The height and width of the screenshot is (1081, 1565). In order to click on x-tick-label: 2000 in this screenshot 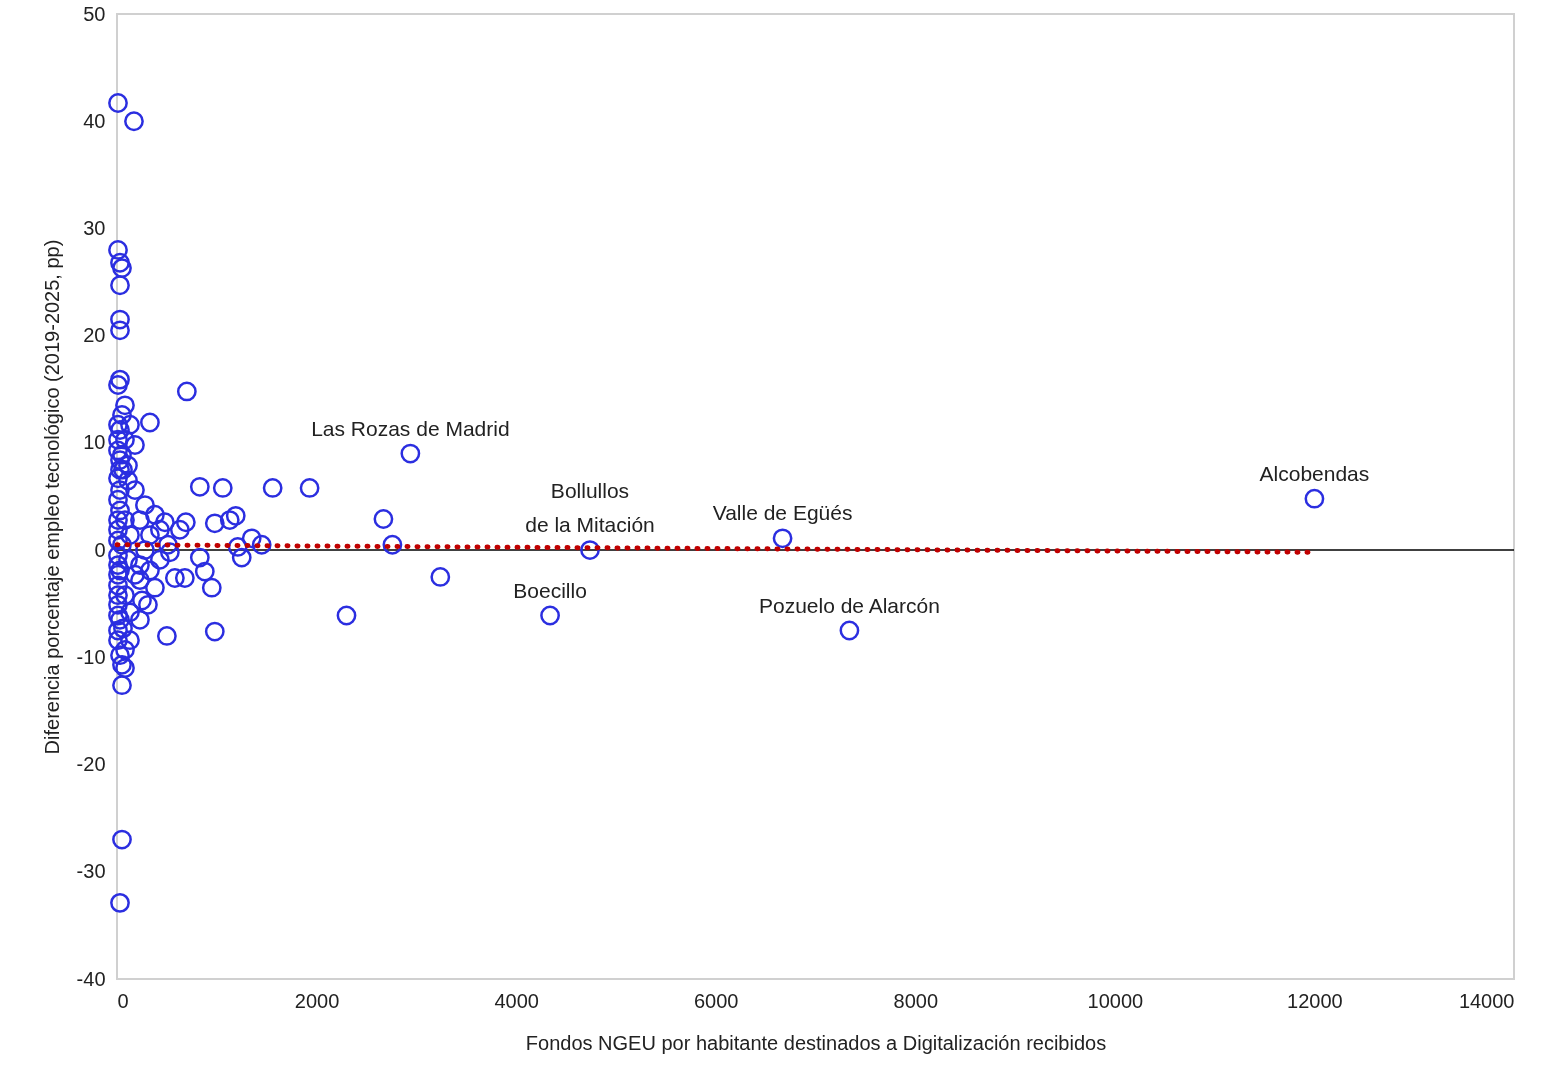, I will do `click(317, 1000)`.